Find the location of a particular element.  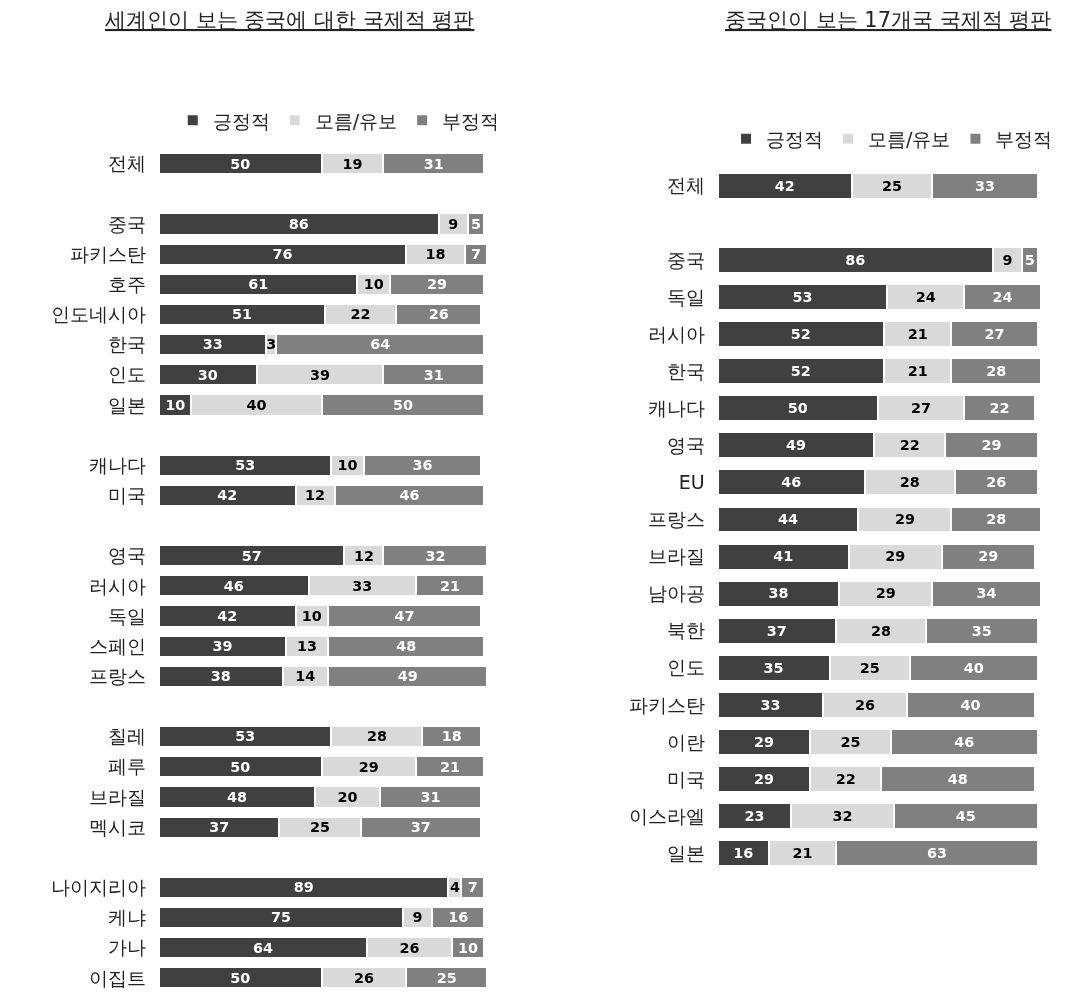

data-label: 30 is located at coordinates (207, 374).